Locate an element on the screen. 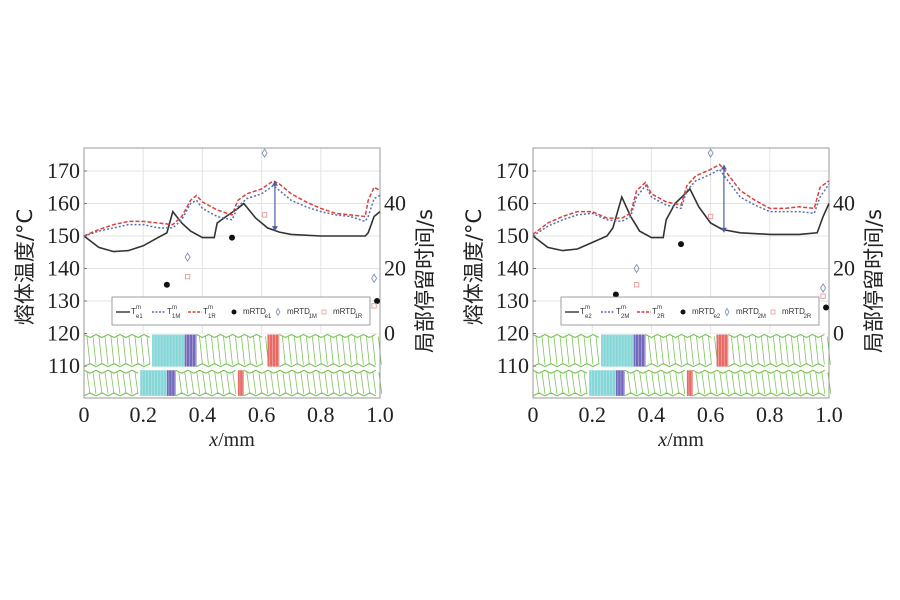  plot-frame is located at coordinates (232, 273).